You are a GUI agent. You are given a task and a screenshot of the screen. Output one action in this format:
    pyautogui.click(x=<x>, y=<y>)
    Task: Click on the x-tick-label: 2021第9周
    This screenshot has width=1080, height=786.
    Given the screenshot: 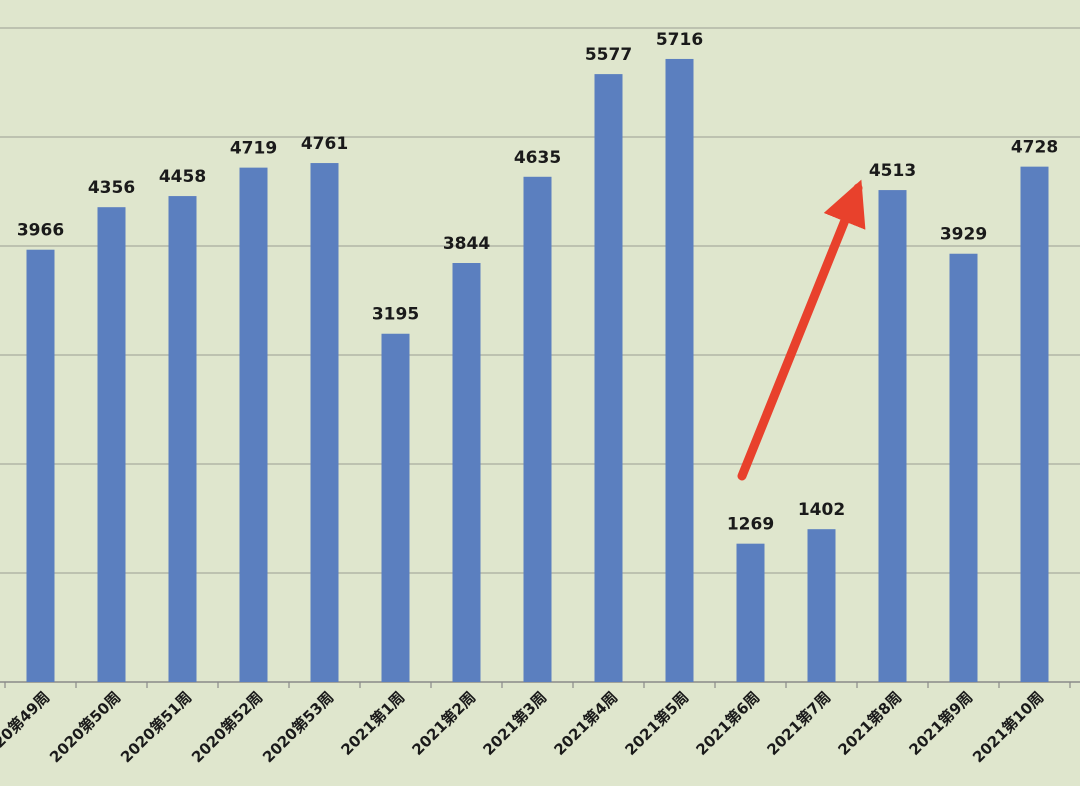 What is the action you would take?
    pyautogui.click(x=940, y=723)
    